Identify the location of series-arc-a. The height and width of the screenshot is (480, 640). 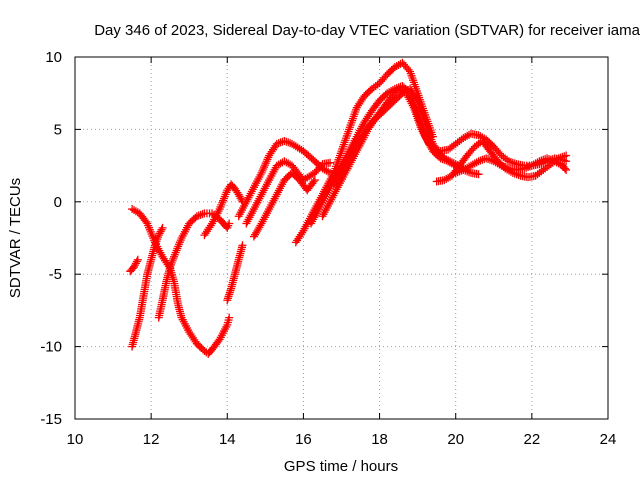
(181, 281).